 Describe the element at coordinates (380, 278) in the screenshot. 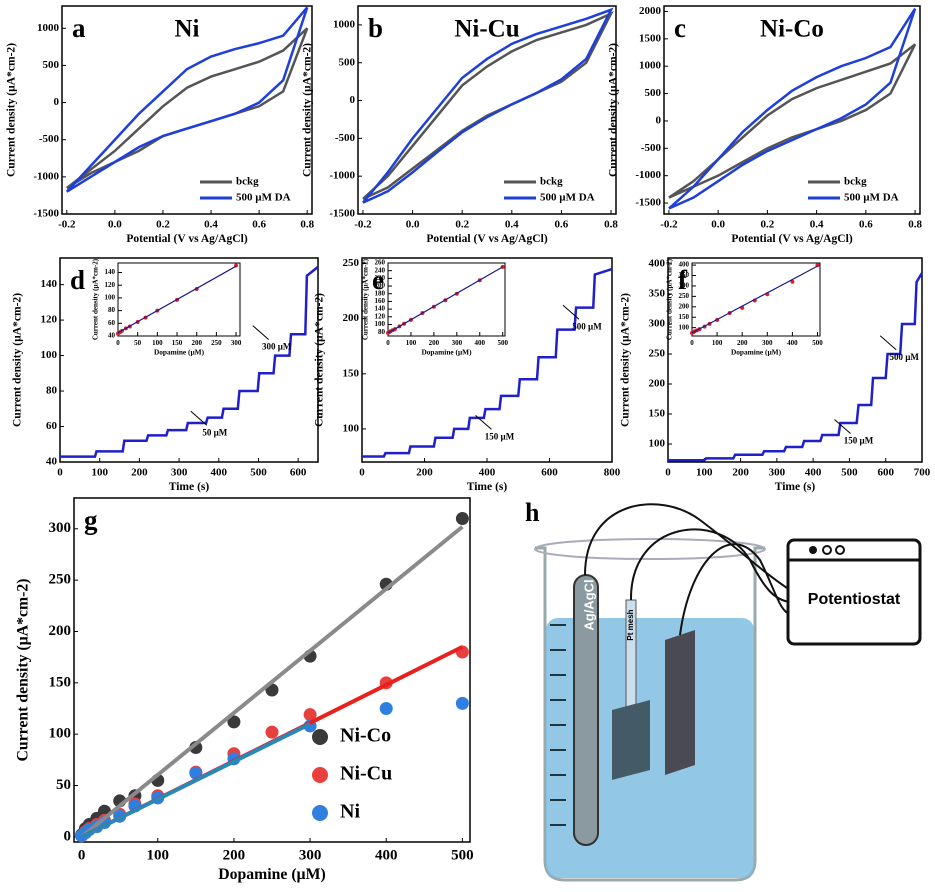

I see `y-tick-label: 220` at that location.